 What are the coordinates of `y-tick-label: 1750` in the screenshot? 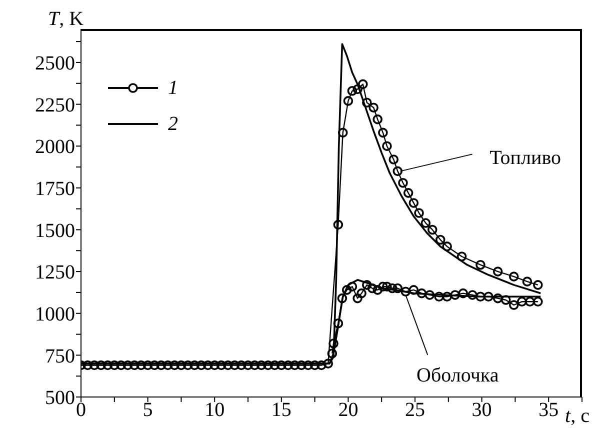 It's located at (55, 189).